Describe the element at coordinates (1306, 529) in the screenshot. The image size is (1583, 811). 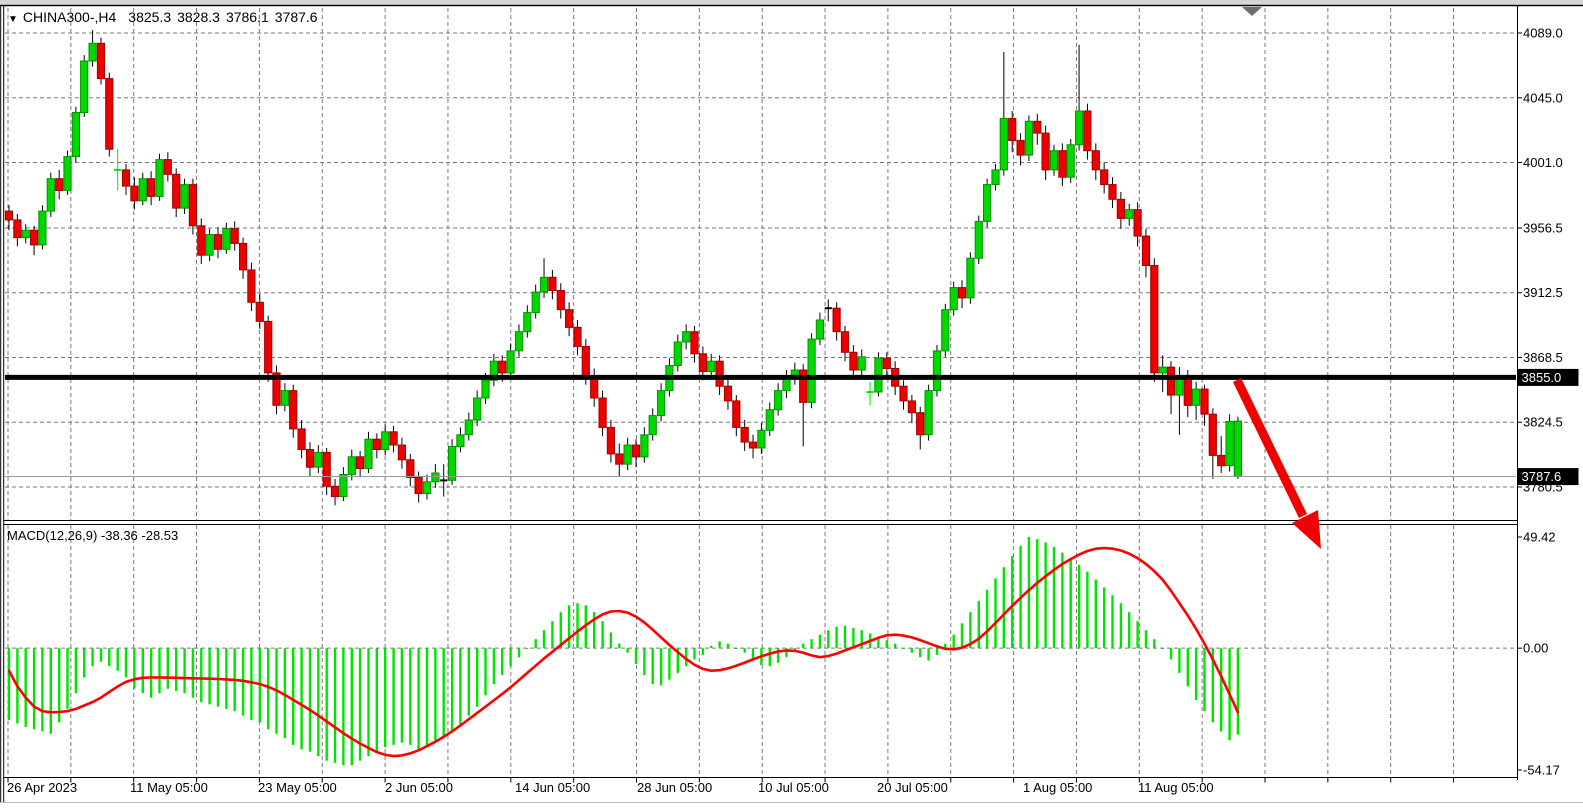
I see `trend-arrow-head` at that location.